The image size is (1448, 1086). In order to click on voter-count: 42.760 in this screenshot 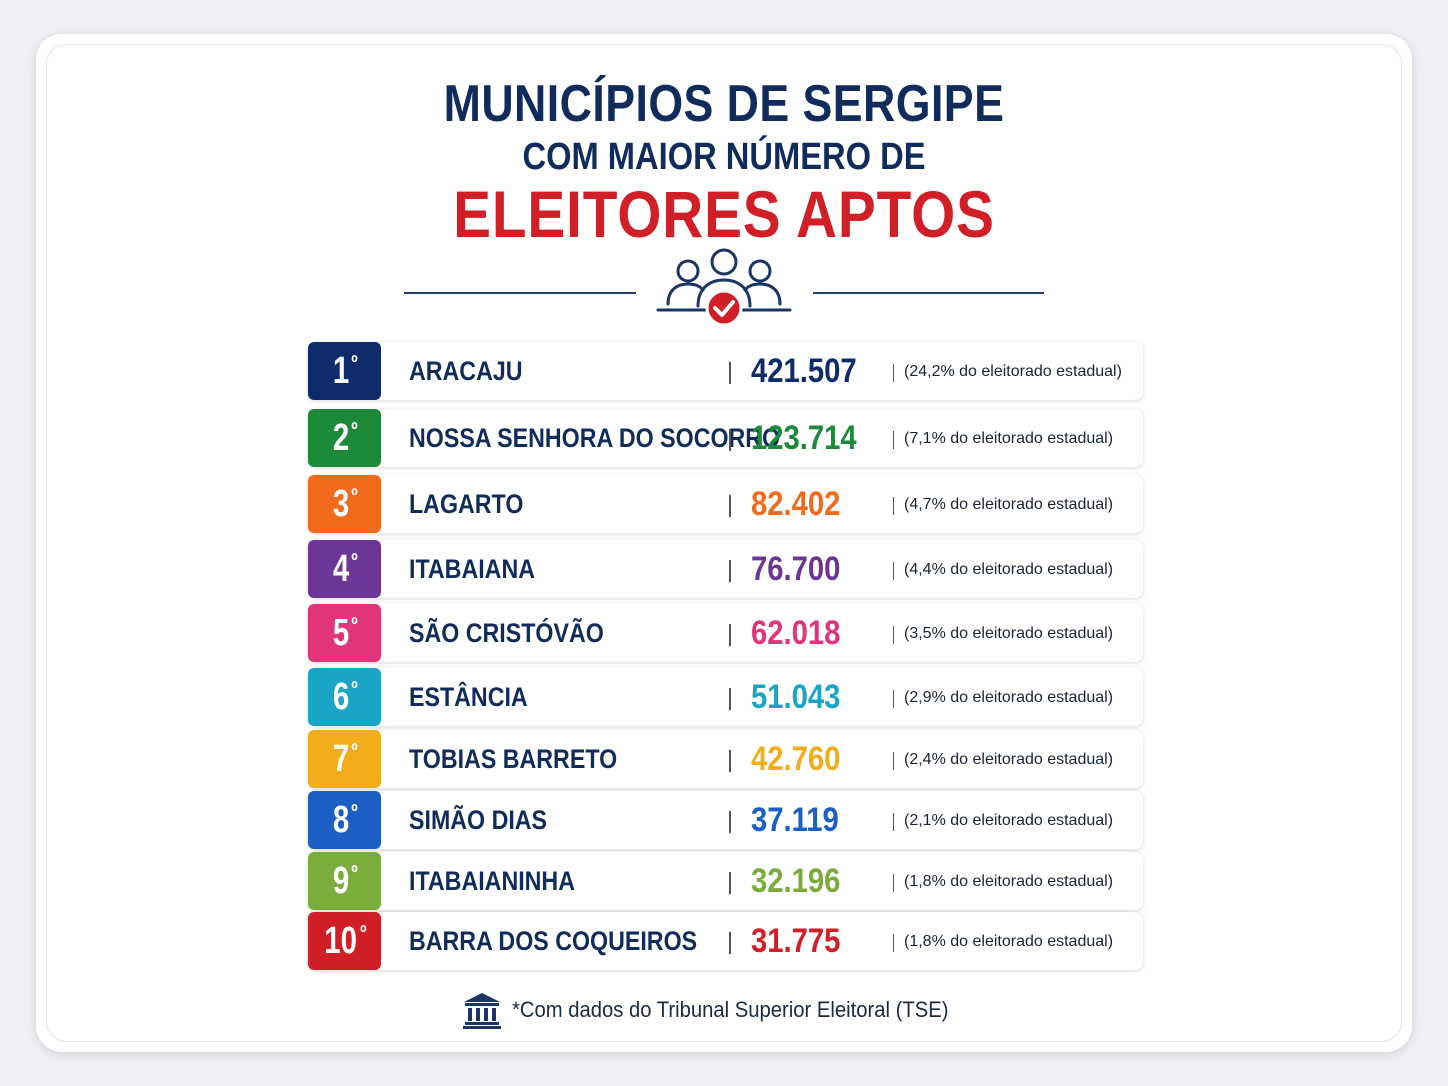, I will do `click(796, 759)`.